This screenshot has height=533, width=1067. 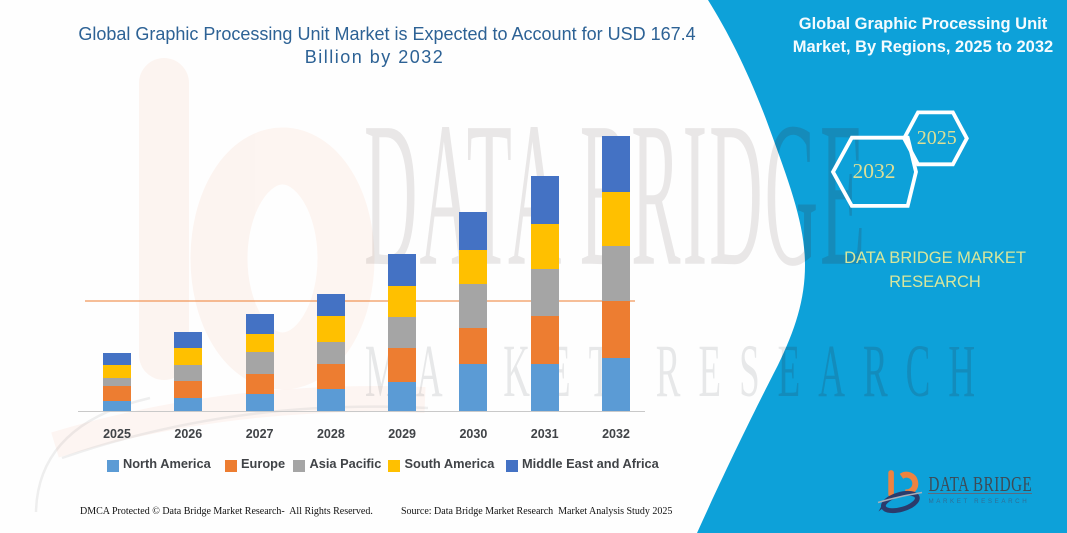 What do you see at coordinates (874, 171) in the screenshot?
I see `svg-text: 2032` at bounding box center [874, 171].